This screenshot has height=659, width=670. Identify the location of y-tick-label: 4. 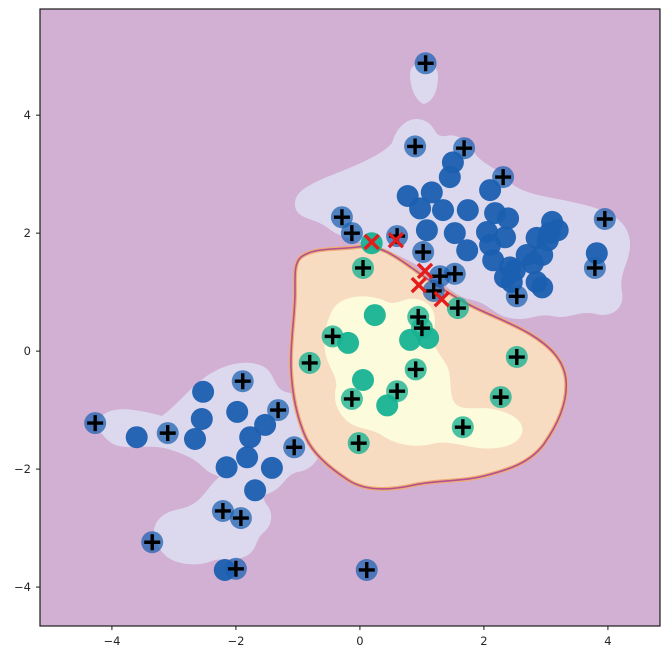
(27, 115).